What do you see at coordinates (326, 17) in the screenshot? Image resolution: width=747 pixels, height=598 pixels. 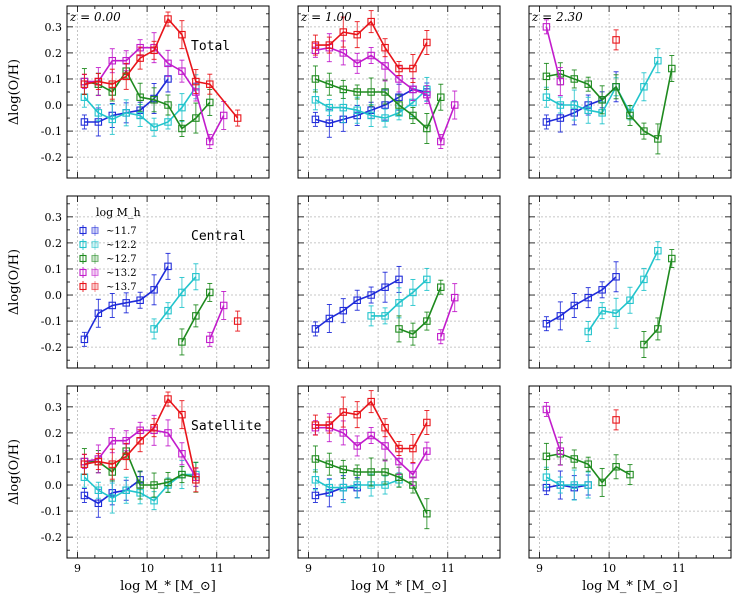 I see `redshift-label: z = 1.00` at bounding box center [326, 17].